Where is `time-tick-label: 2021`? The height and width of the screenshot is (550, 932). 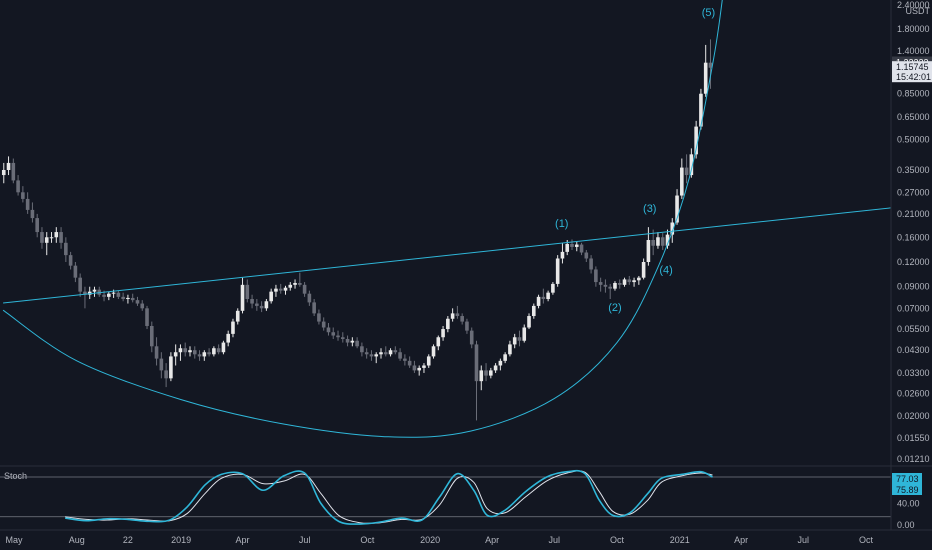 time-tick-label: 2021 is located at coordinates (680, 540).